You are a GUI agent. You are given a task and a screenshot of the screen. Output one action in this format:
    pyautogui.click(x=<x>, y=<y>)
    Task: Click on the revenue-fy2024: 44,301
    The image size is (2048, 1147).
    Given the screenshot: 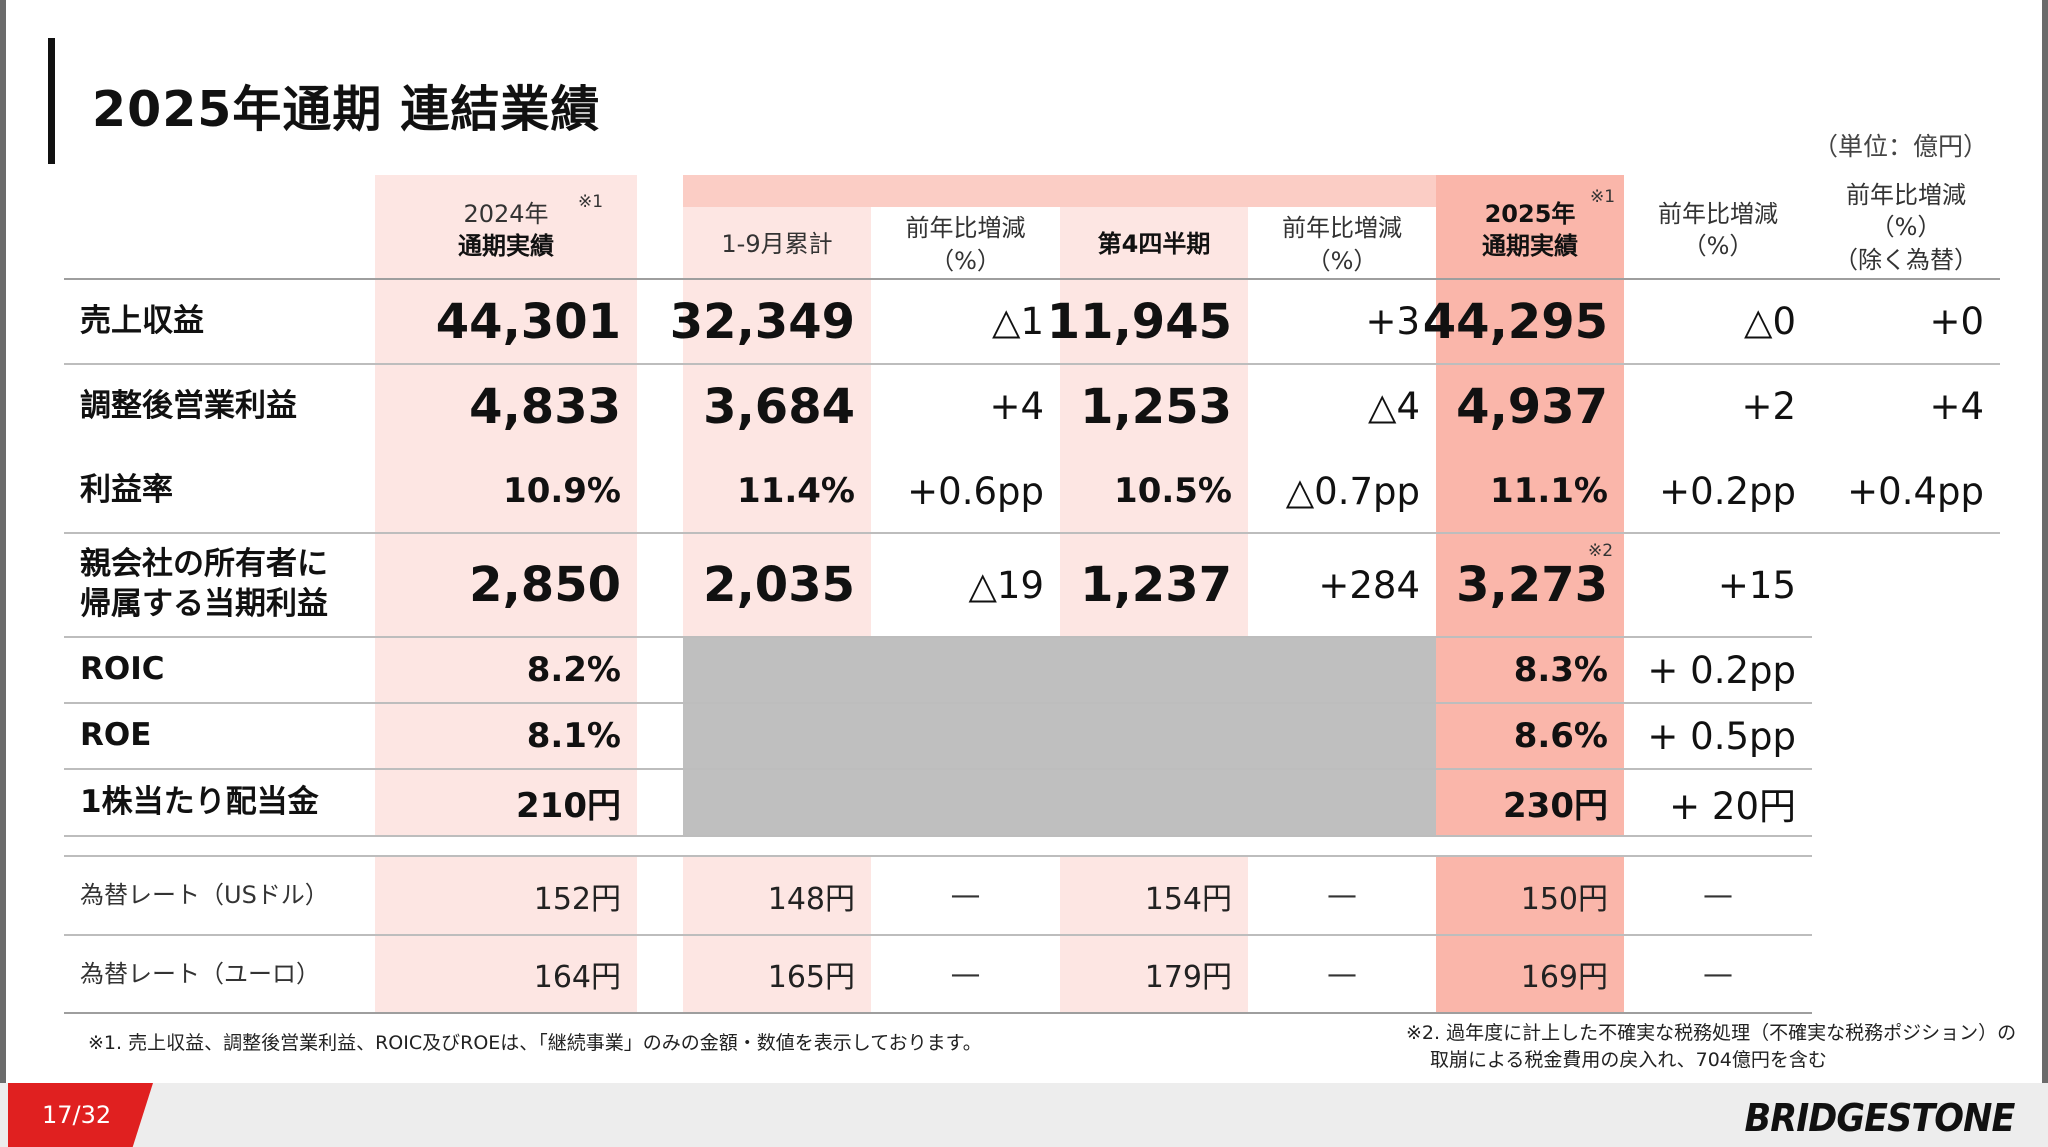 What is the action you would take?
    pyautogui.click(x=528, y=321)
    